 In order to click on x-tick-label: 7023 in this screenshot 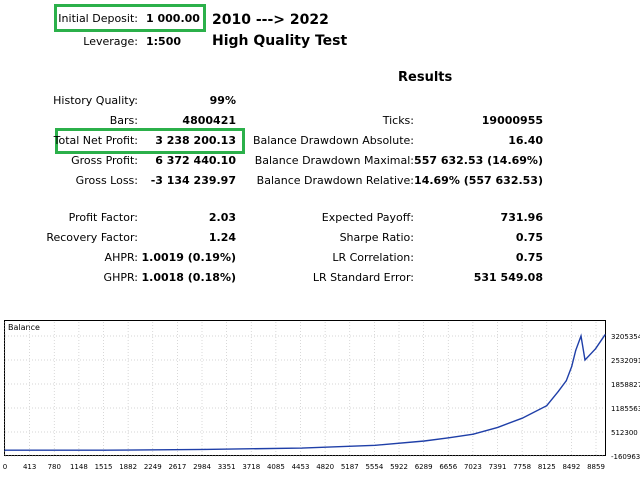, I will do `click(473, 467)`.